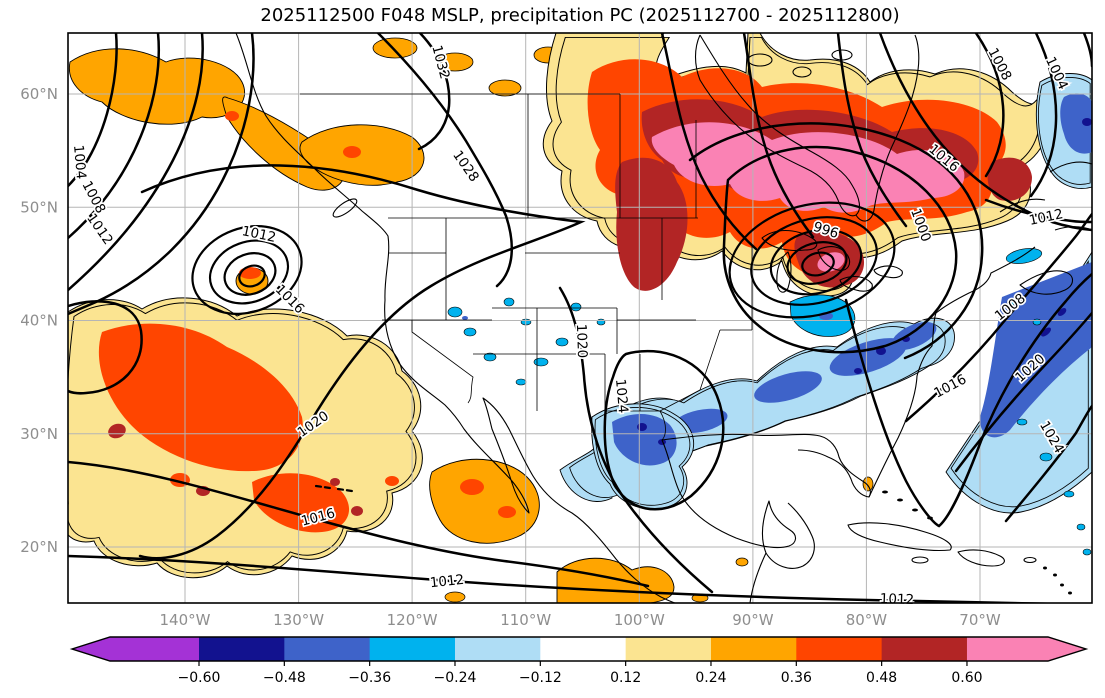 The image size is (1105, 698). Describe the element at coordinates (39, 434) in the screenshot. I see `y-tick-label: 30°N` at that location.